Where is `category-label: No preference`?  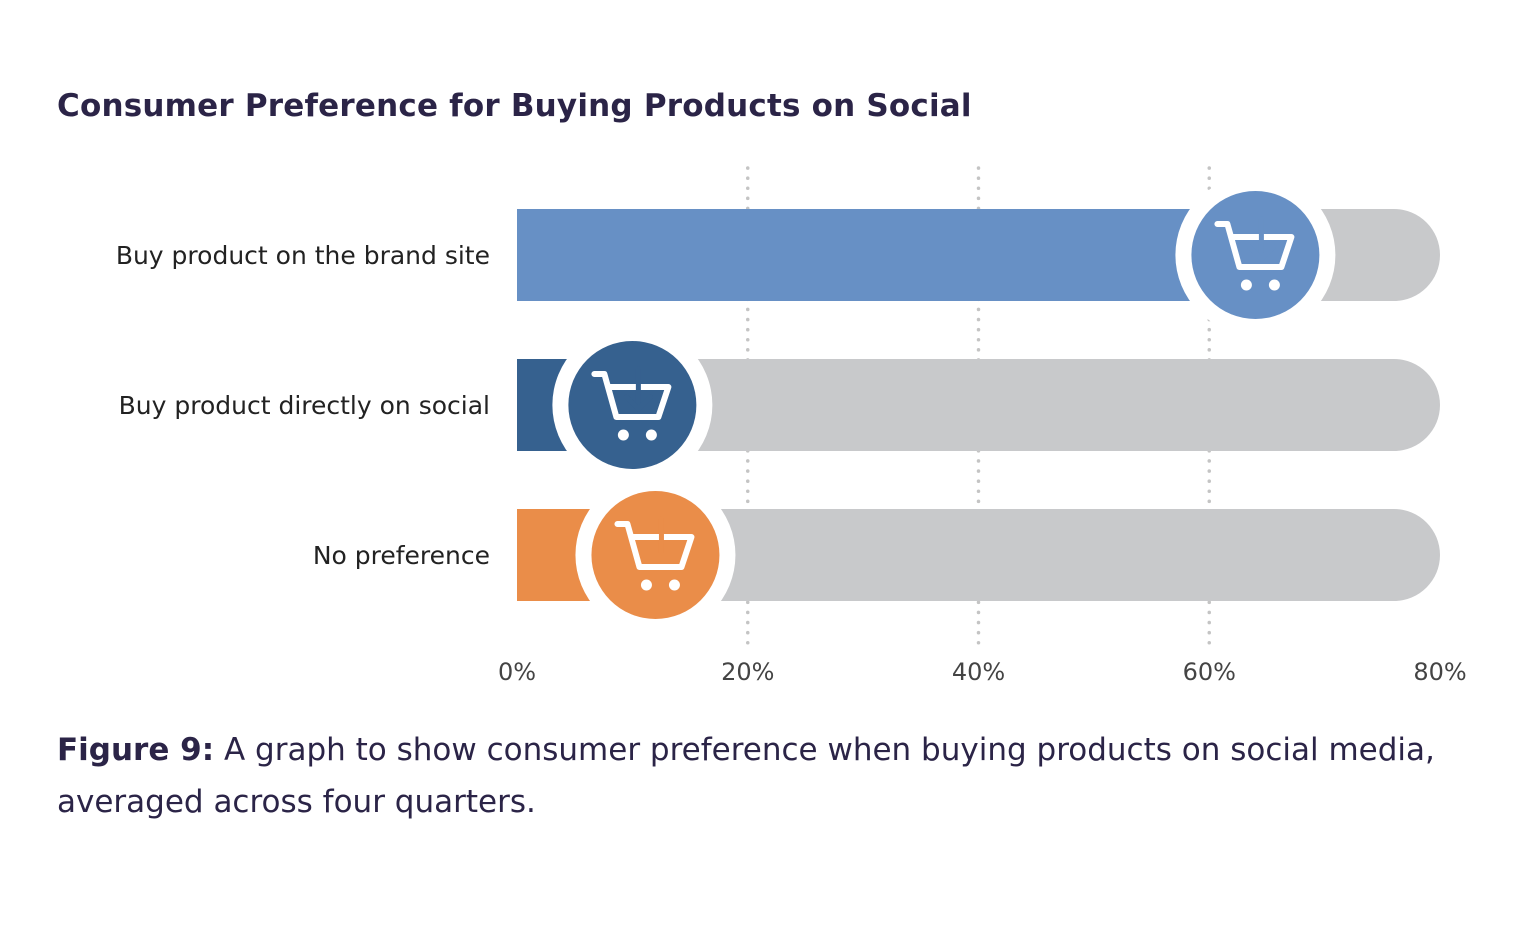
category-label: No preference is located at coordinates (401, 555).